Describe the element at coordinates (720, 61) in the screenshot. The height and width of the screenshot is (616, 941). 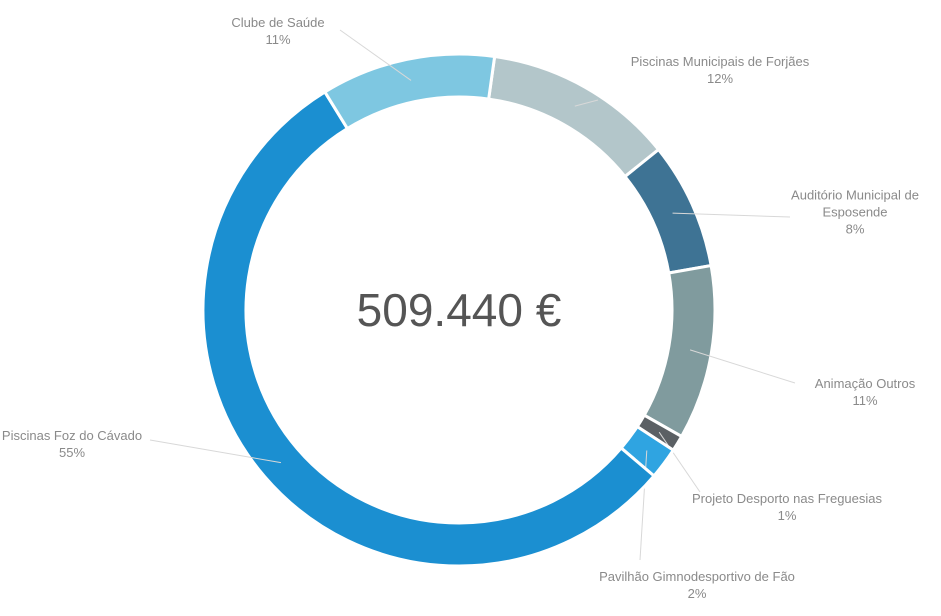
I see `label-name: Piscinas Municipais de Forjães` at that location.